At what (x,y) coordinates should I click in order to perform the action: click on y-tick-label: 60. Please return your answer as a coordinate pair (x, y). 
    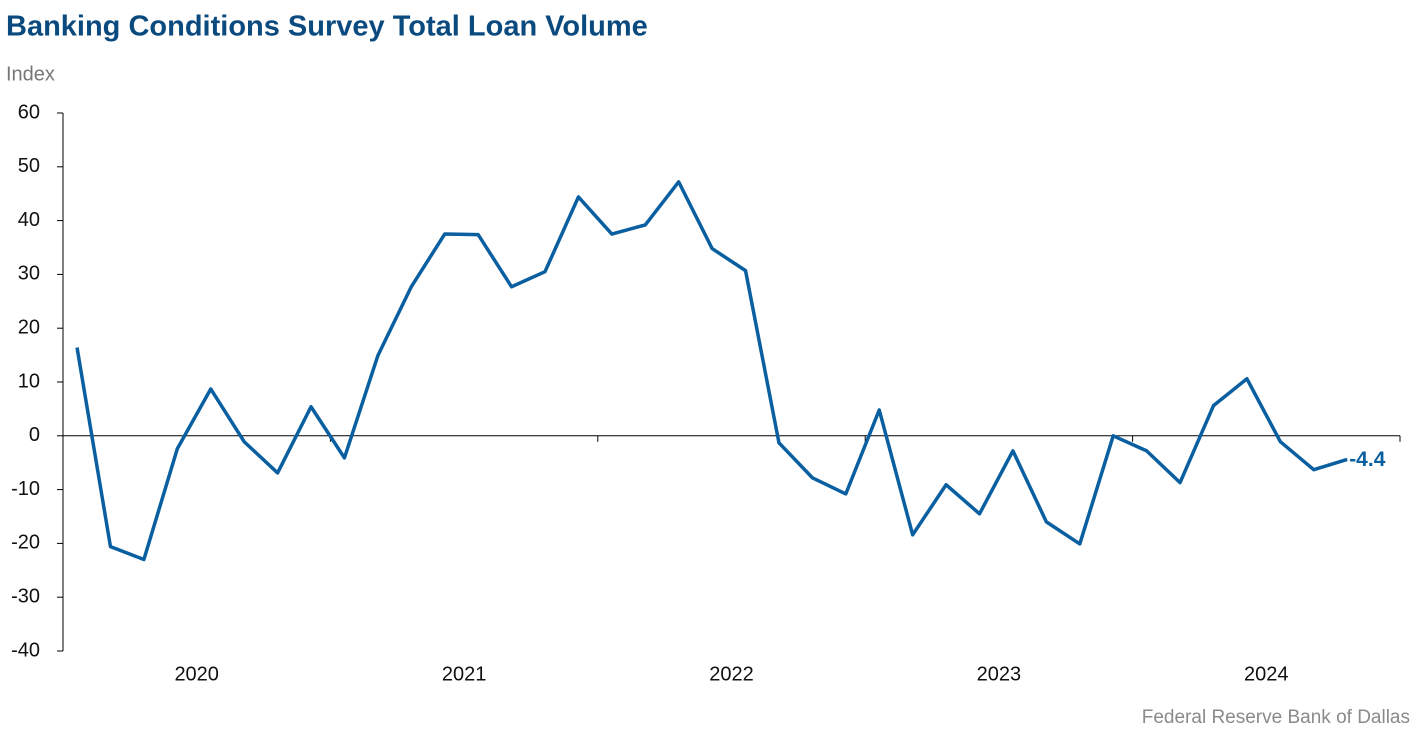
    Looking at the image, I should click on (29, 112).